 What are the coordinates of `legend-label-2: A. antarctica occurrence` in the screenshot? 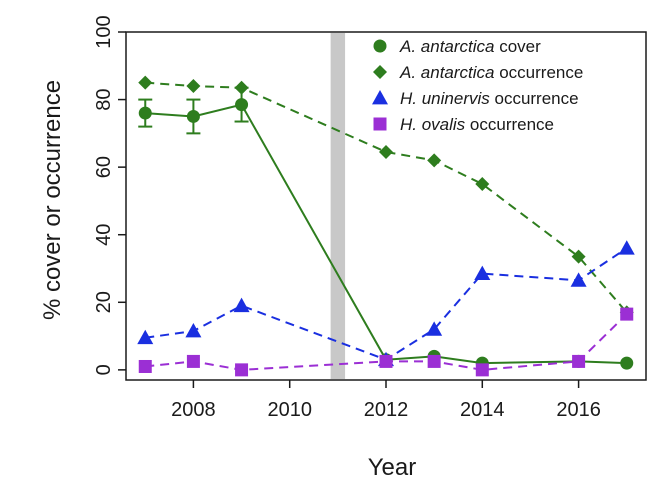 It's located at (491, 72).